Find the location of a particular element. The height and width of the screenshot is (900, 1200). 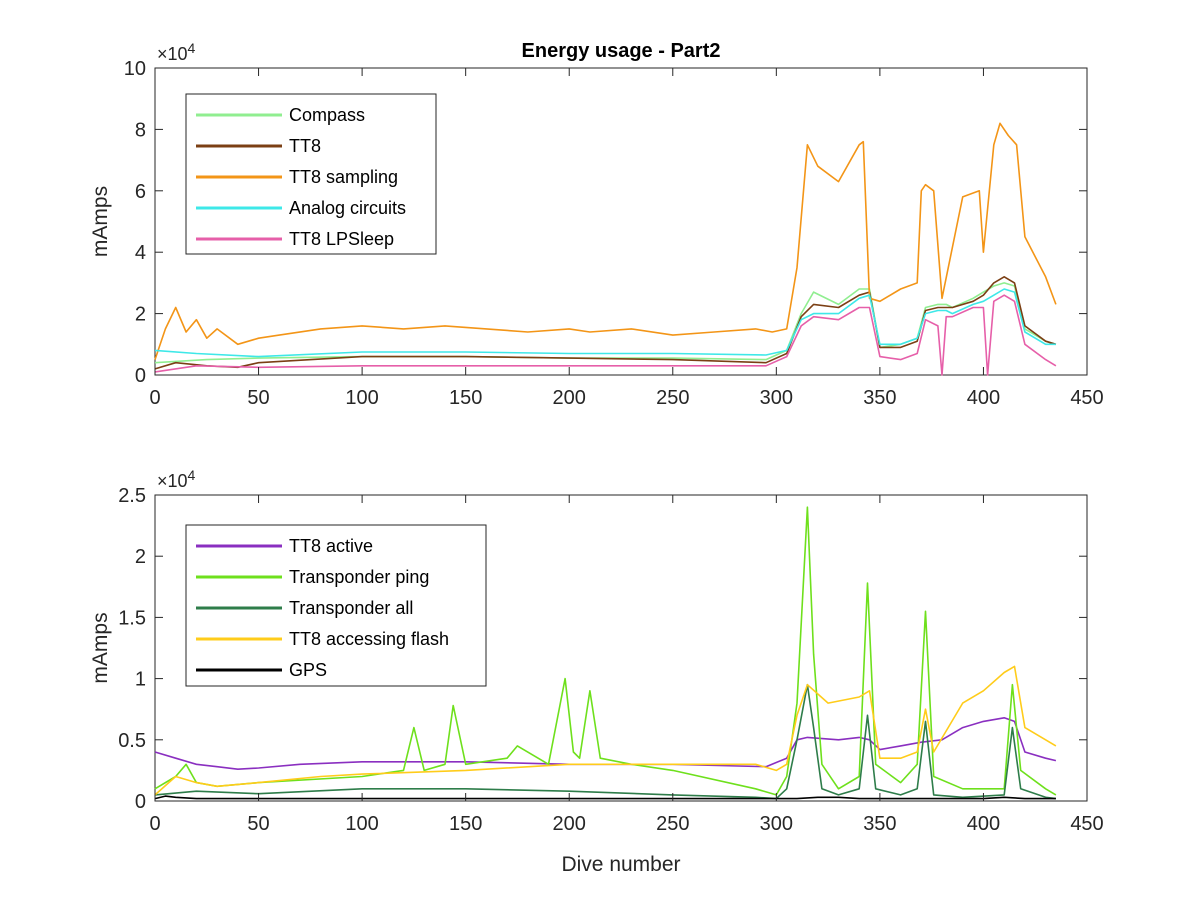

legend-entry: Analog circuits is located at coordinates (347, 208).